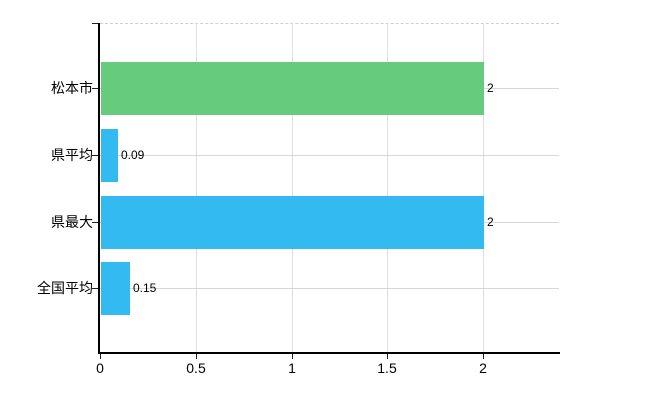 Image resolution: width=650 pixels, height=400 pixels. What do you see at coordinates (329, 353) in the screenshot?
I see `x-axis` at bounding box center [329, 353].